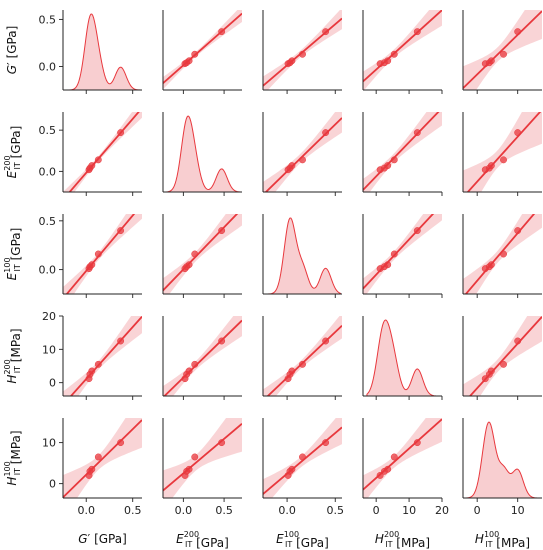  I want to click on x-axis-label-0-prime: ′, so click(89, 539).